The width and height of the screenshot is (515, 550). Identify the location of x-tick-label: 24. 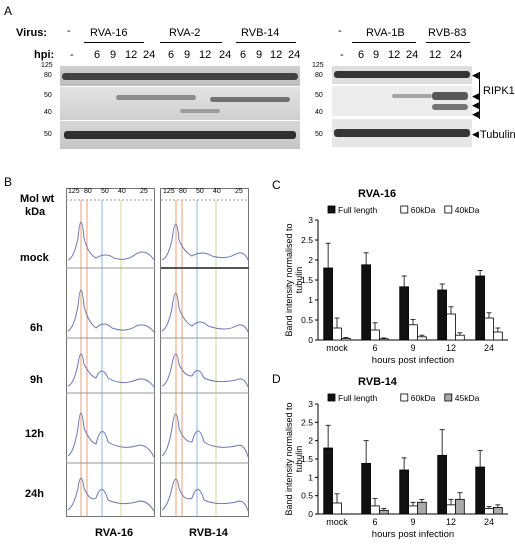
(489, 348).